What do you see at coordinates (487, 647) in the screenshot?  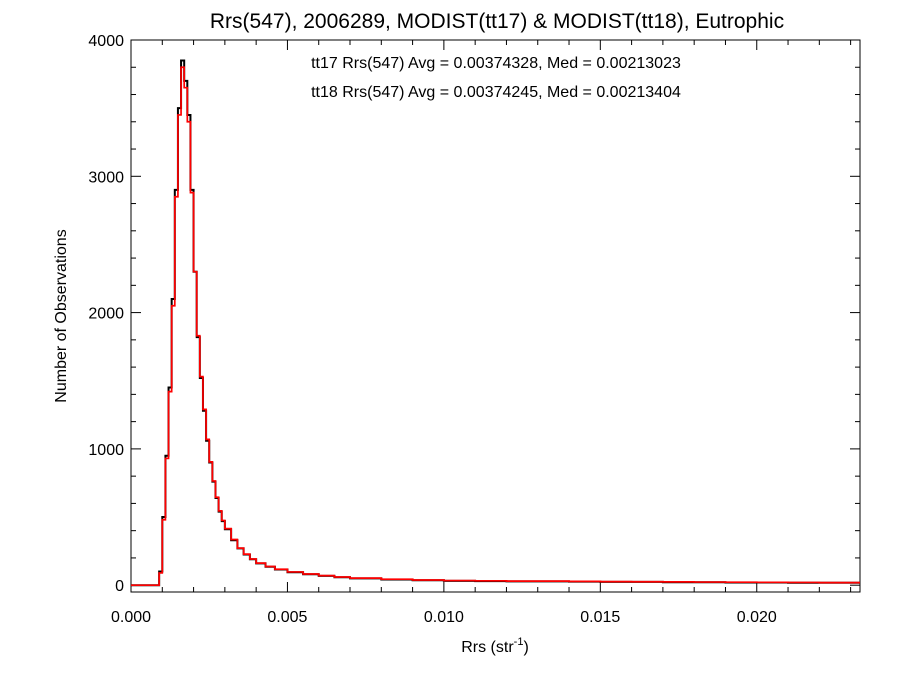 I see `x-axis-label-text: Rrs (str` at bounding box center [487, 647].